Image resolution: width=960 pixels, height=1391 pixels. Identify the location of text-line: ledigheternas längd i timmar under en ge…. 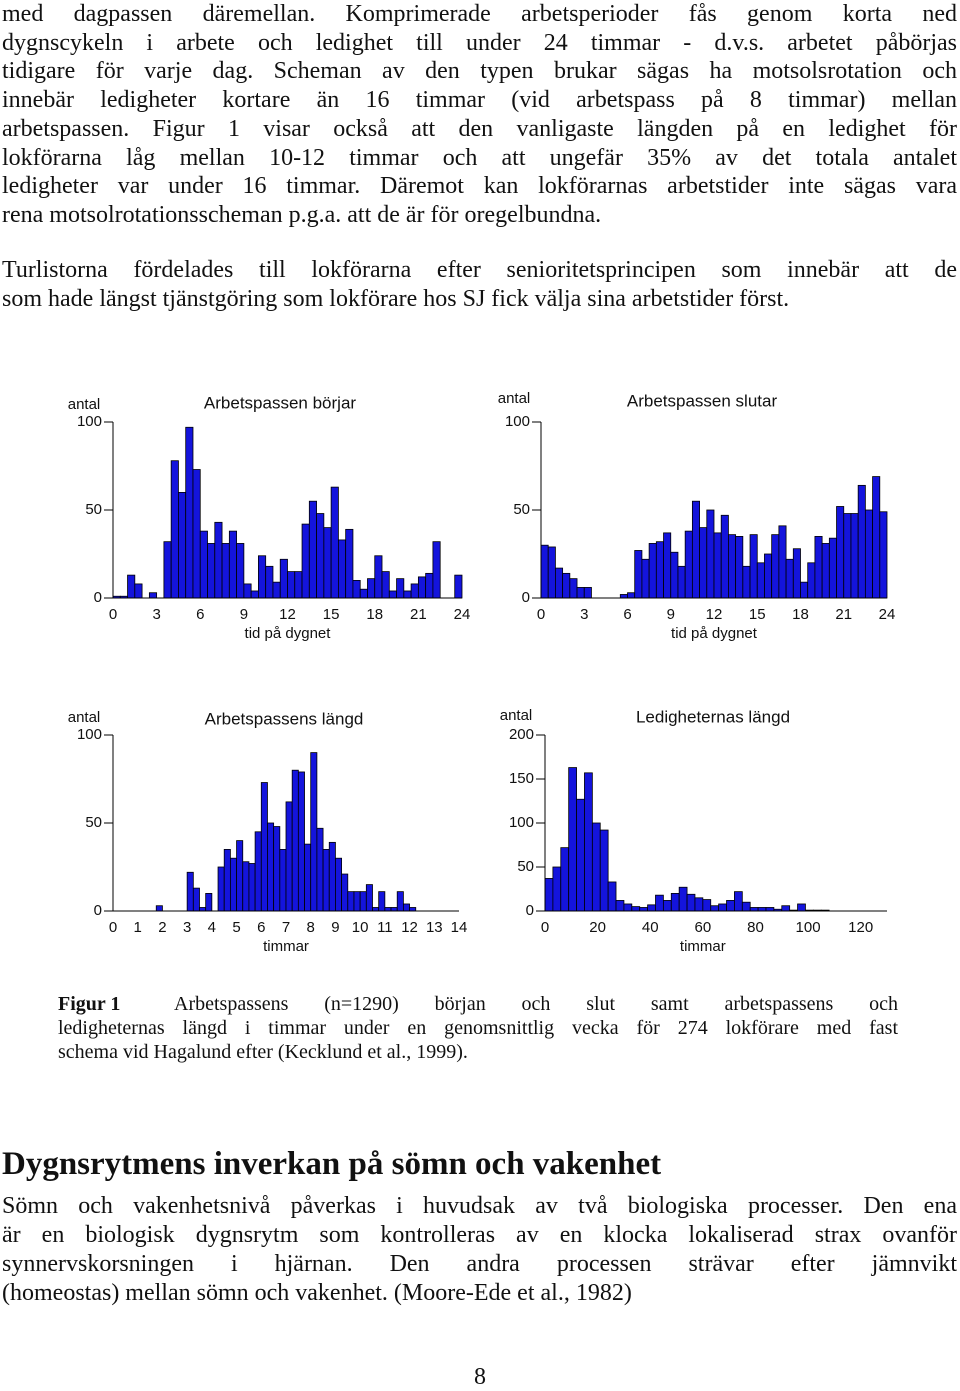
(478, 1028).